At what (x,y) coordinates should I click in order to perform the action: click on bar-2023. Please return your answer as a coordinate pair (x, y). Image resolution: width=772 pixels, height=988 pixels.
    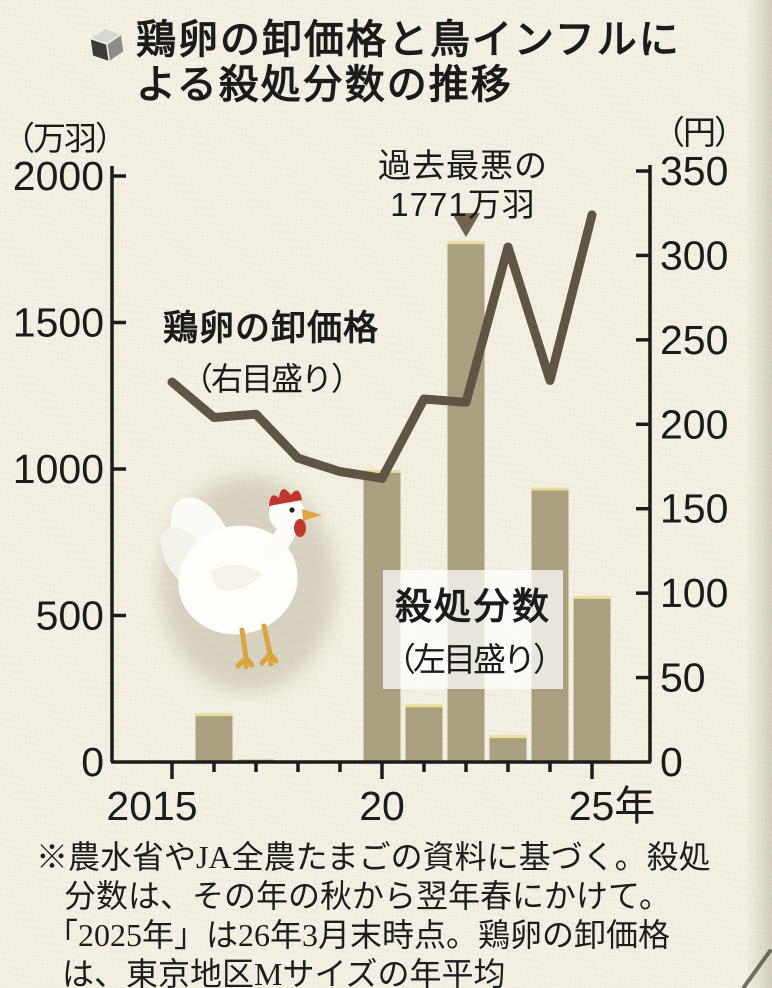
    Looking at the image, I should click on (508, 749).